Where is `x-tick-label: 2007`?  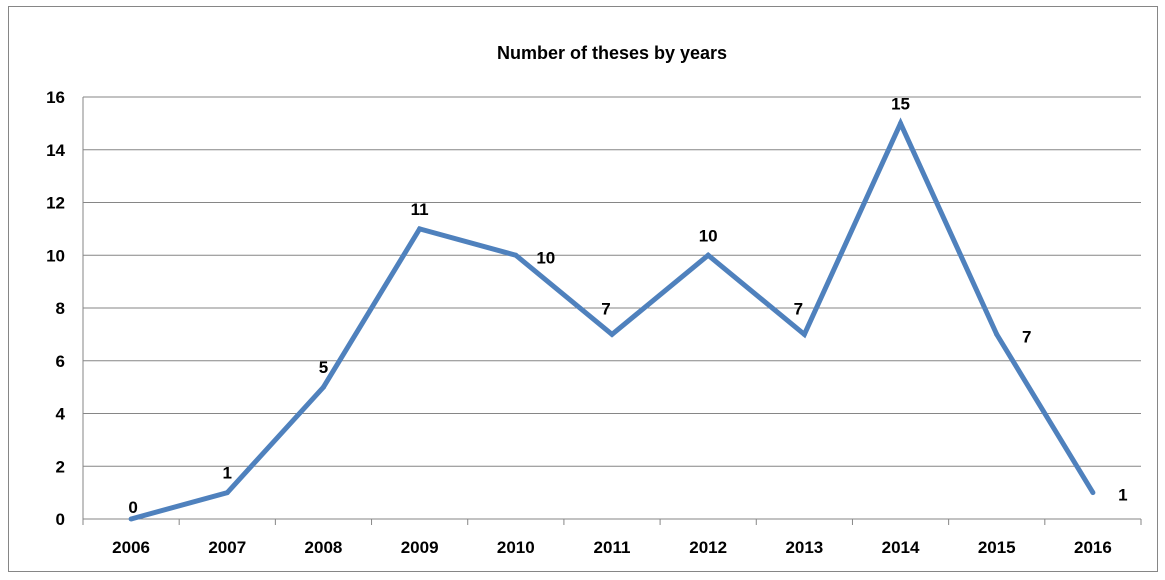
x-tick-label: 2007 is located at coordinates (227, 547).